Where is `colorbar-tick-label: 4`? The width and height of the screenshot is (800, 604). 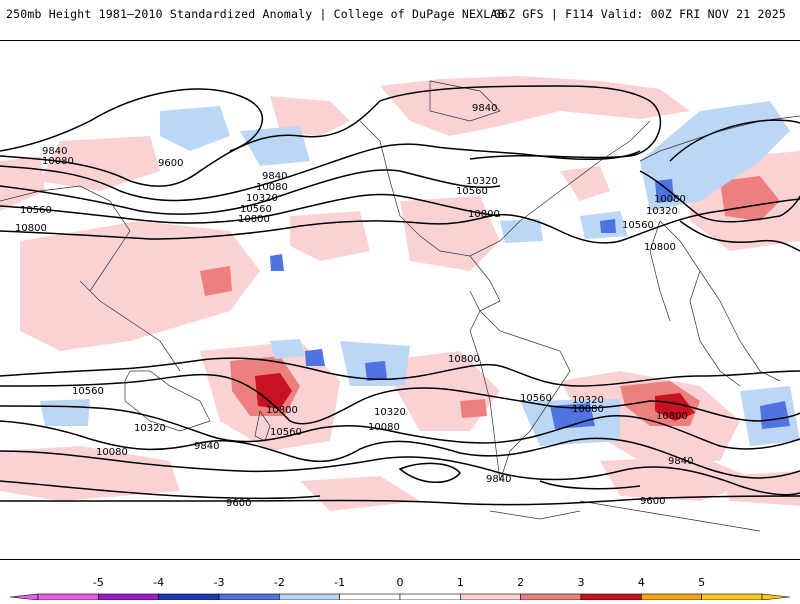 colorbar-tick-label: 4 is located at coordinates (641, 582).